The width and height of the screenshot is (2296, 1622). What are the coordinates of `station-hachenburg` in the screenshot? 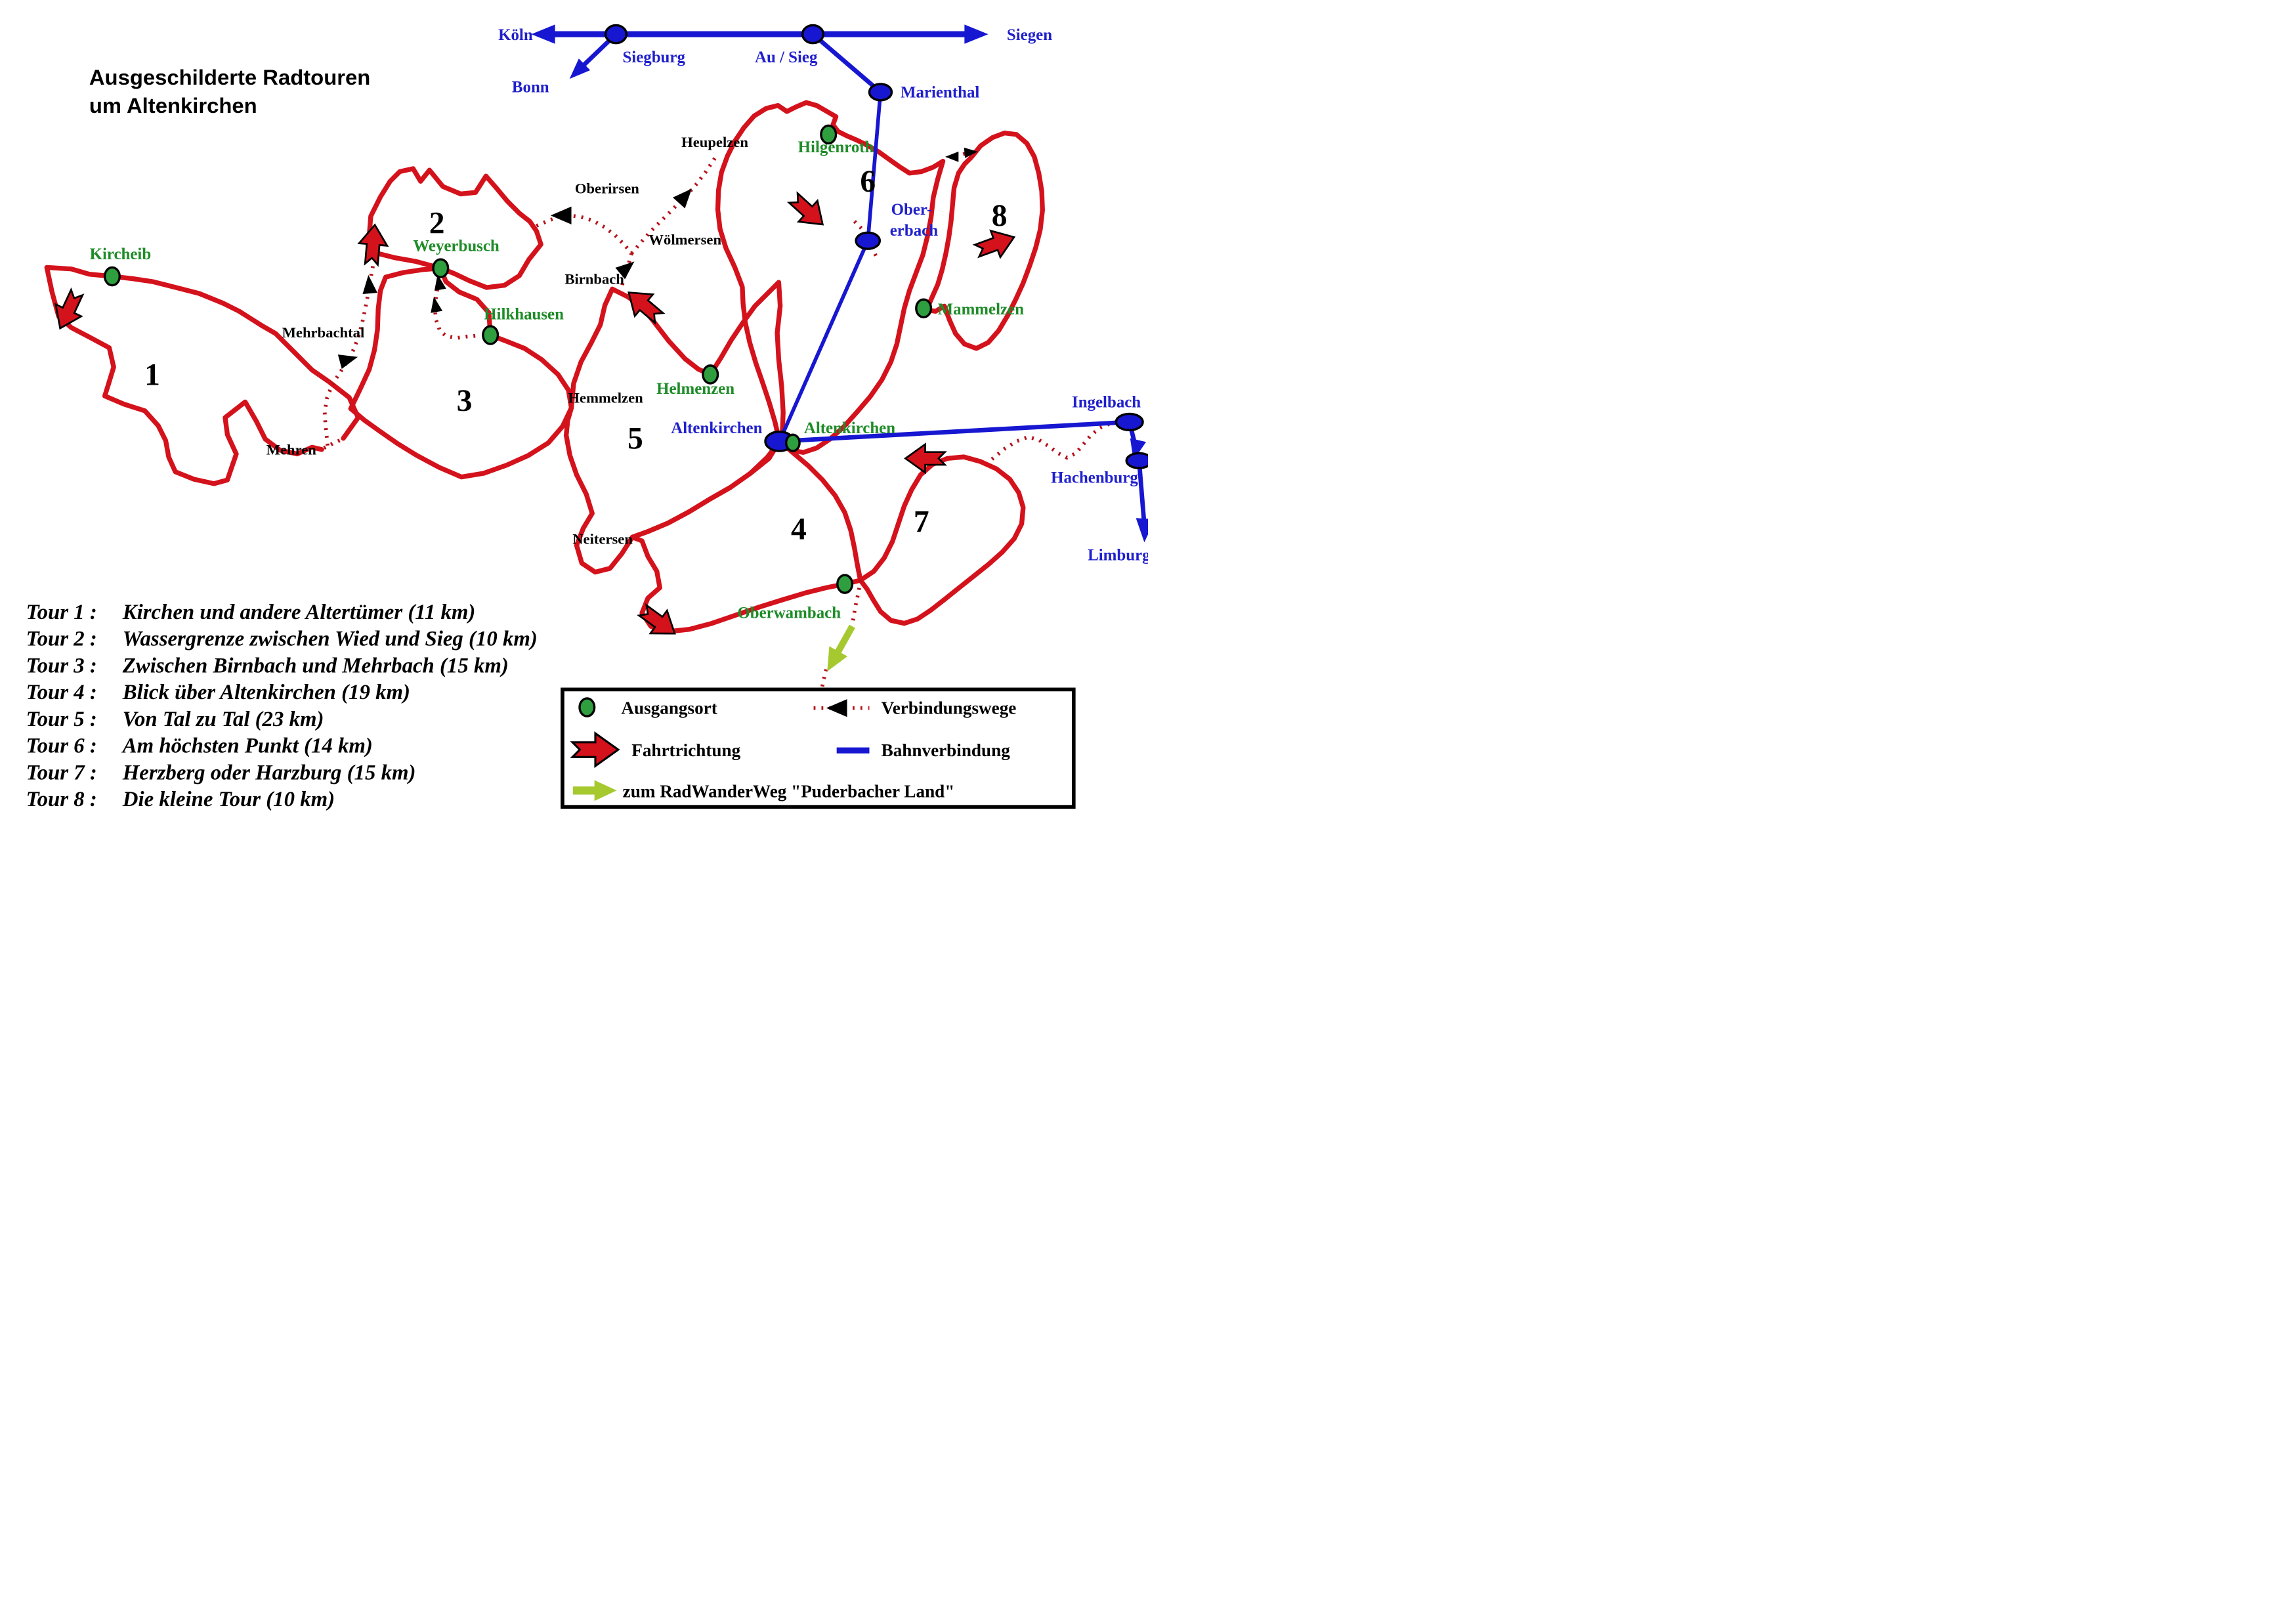 It's located at (1137, 460).